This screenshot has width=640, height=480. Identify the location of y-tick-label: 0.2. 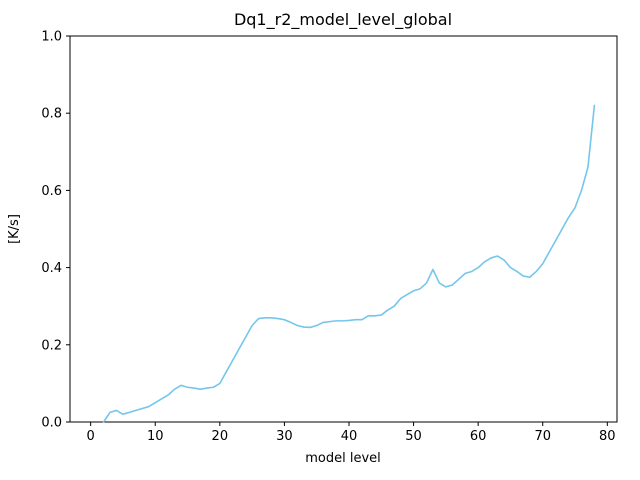
(51, 345).